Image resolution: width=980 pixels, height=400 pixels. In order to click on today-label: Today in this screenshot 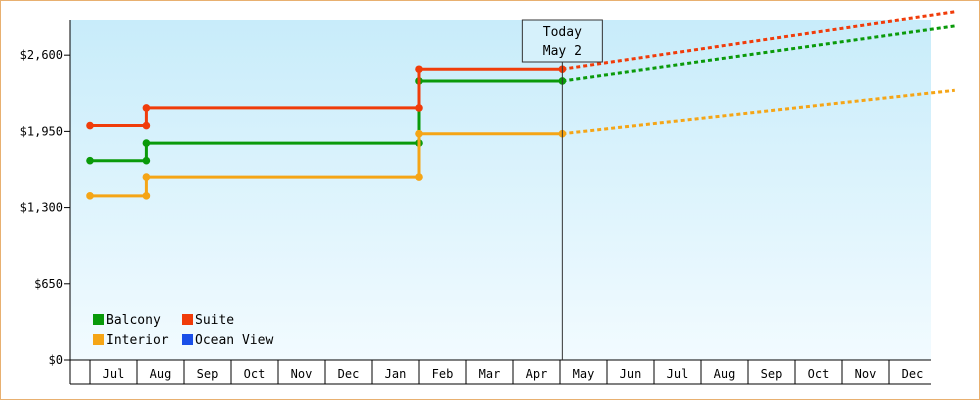, I will do `click(562, 32)`.